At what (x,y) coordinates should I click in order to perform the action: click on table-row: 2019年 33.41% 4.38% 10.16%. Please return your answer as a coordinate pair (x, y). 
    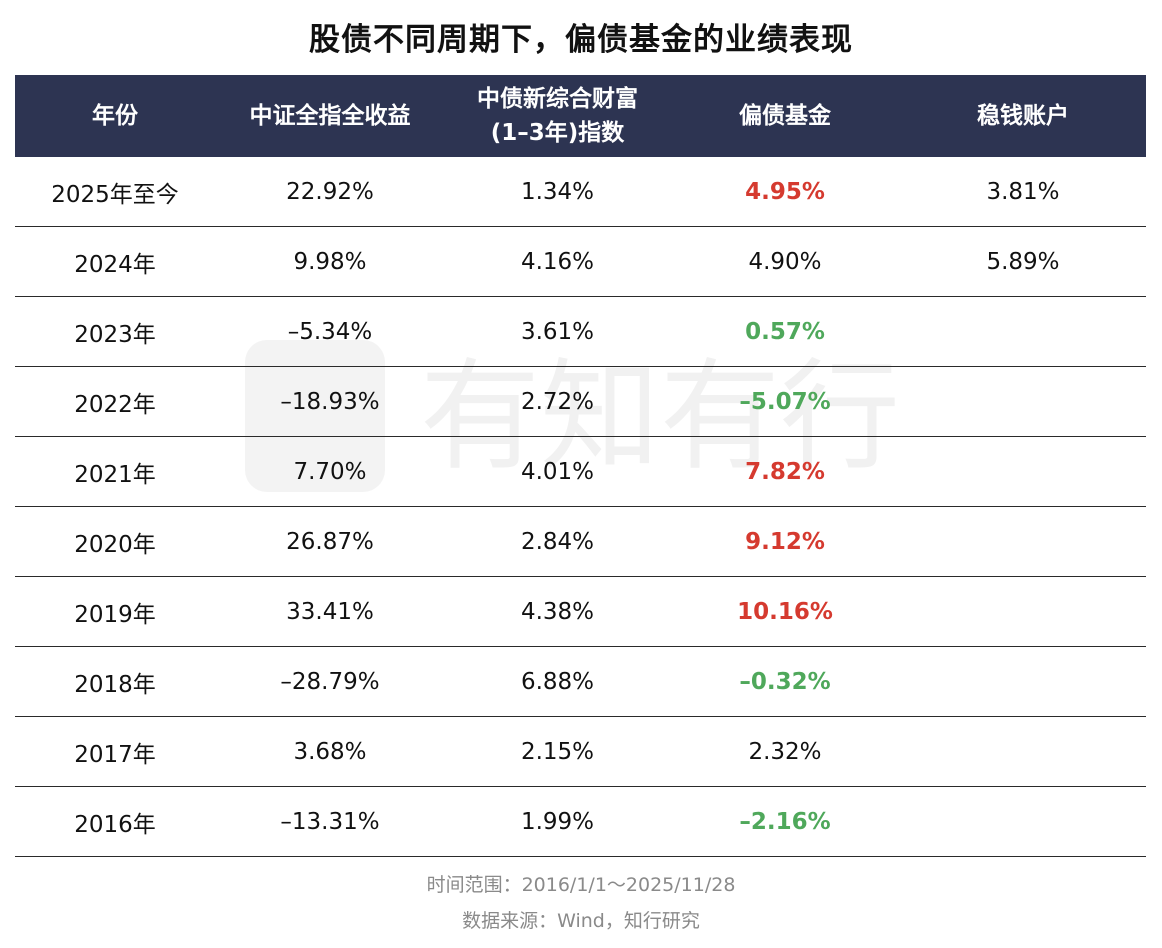
    Looking at the image, I should click on (580, 612).